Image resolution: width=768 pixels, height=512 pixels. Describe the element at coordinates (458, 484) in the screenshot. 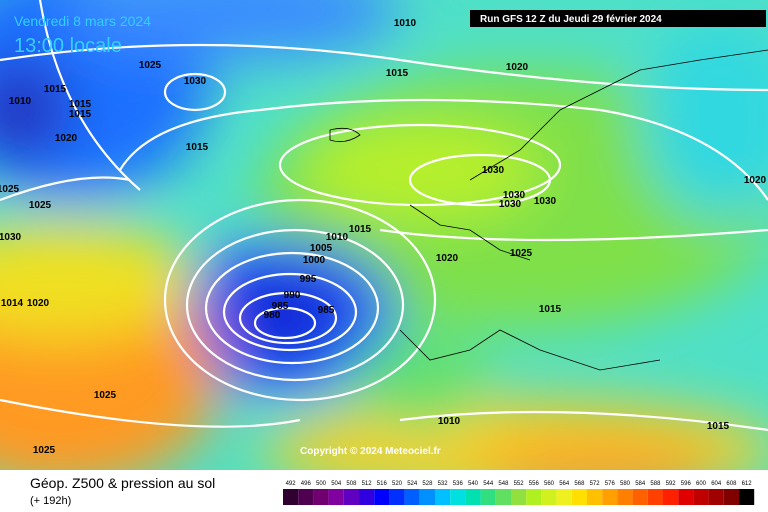

I see `scale-label: 536` at that location.